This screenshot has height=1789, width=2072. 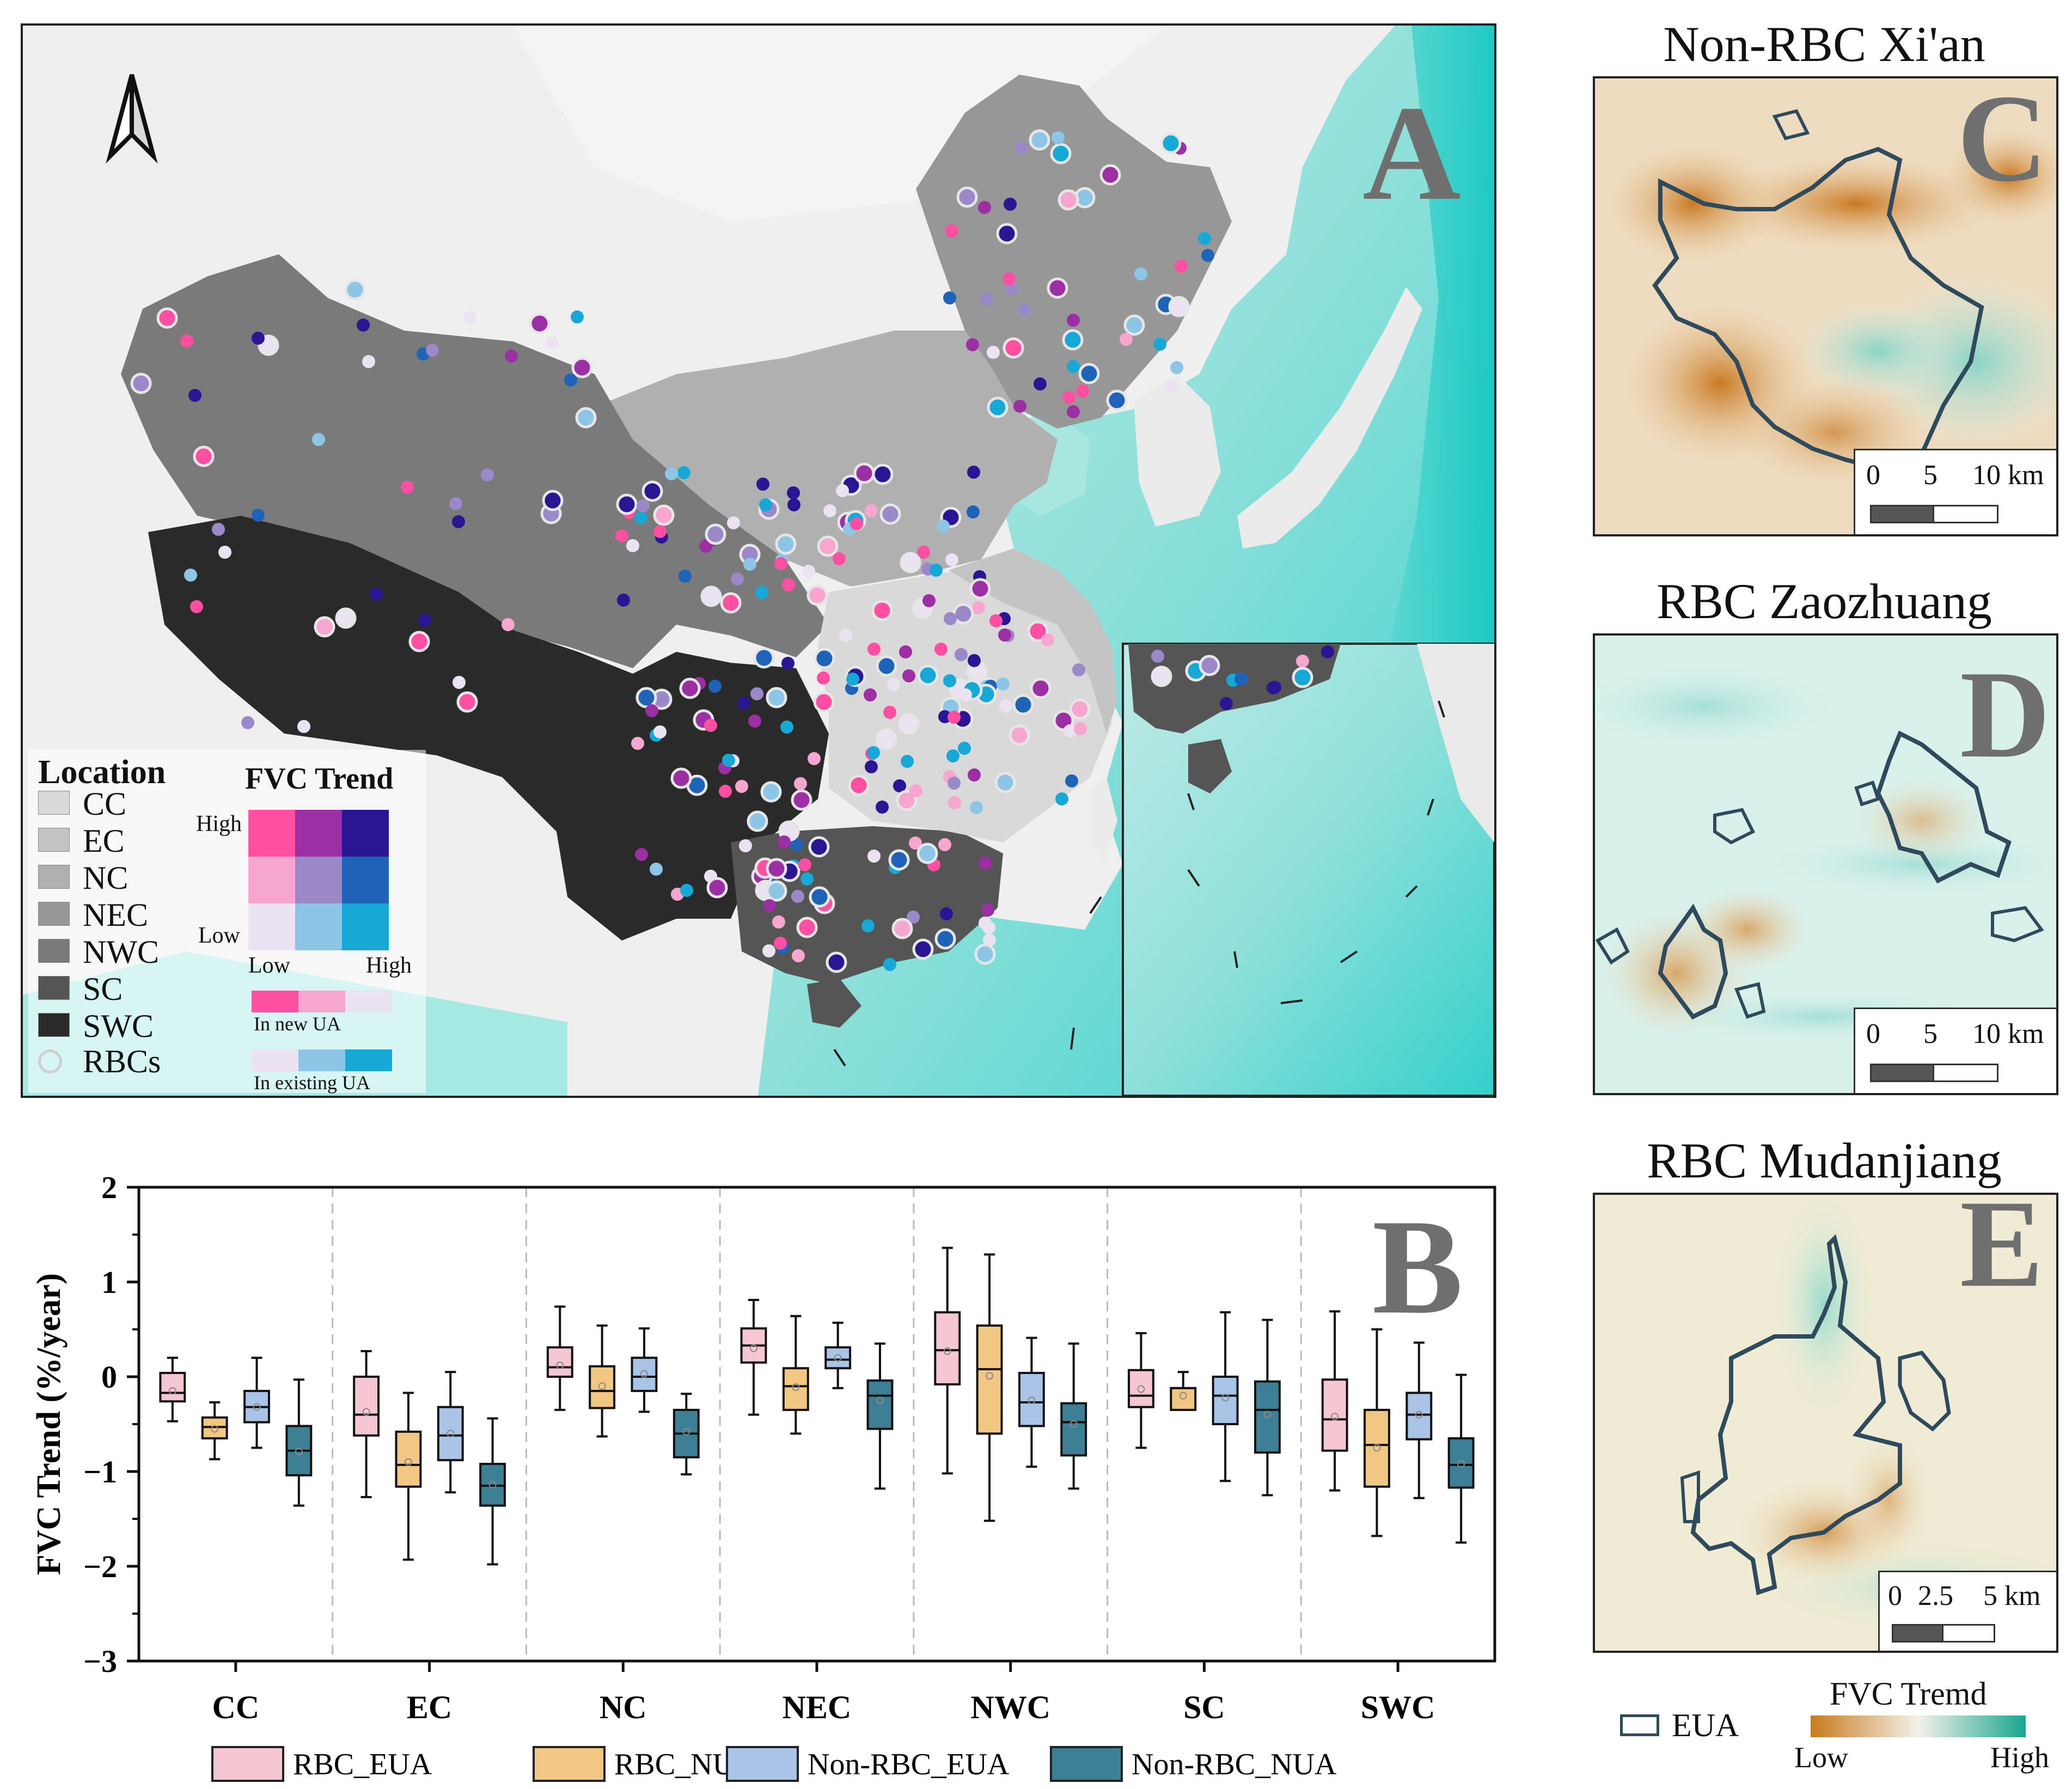 What do you see at coordinates (1705, 1725) in the screenshot?
I see `eua-legend-label: EUA` at bounding box center [1705, 1725].